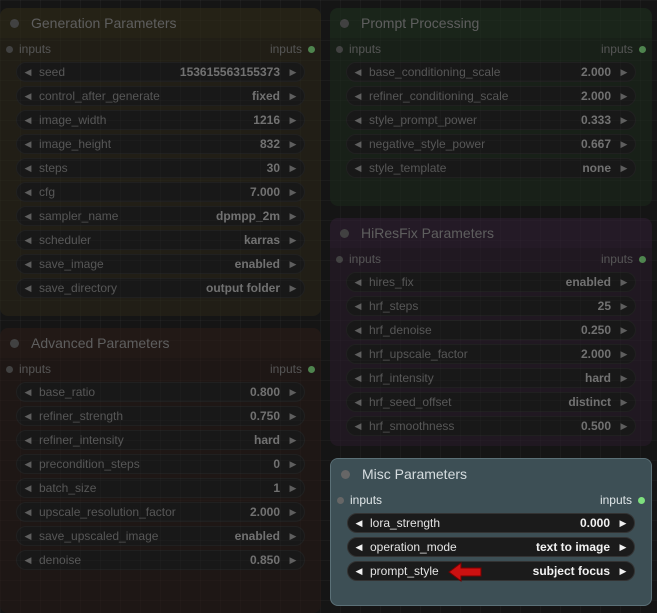 The height and width of the screenshot is (613, 657). What do you see at coordinates (160, 488) in the screenshot?
I see `widget-batch-size: ◀ batch_size 1 ▶` at bounding box center [160, 488].